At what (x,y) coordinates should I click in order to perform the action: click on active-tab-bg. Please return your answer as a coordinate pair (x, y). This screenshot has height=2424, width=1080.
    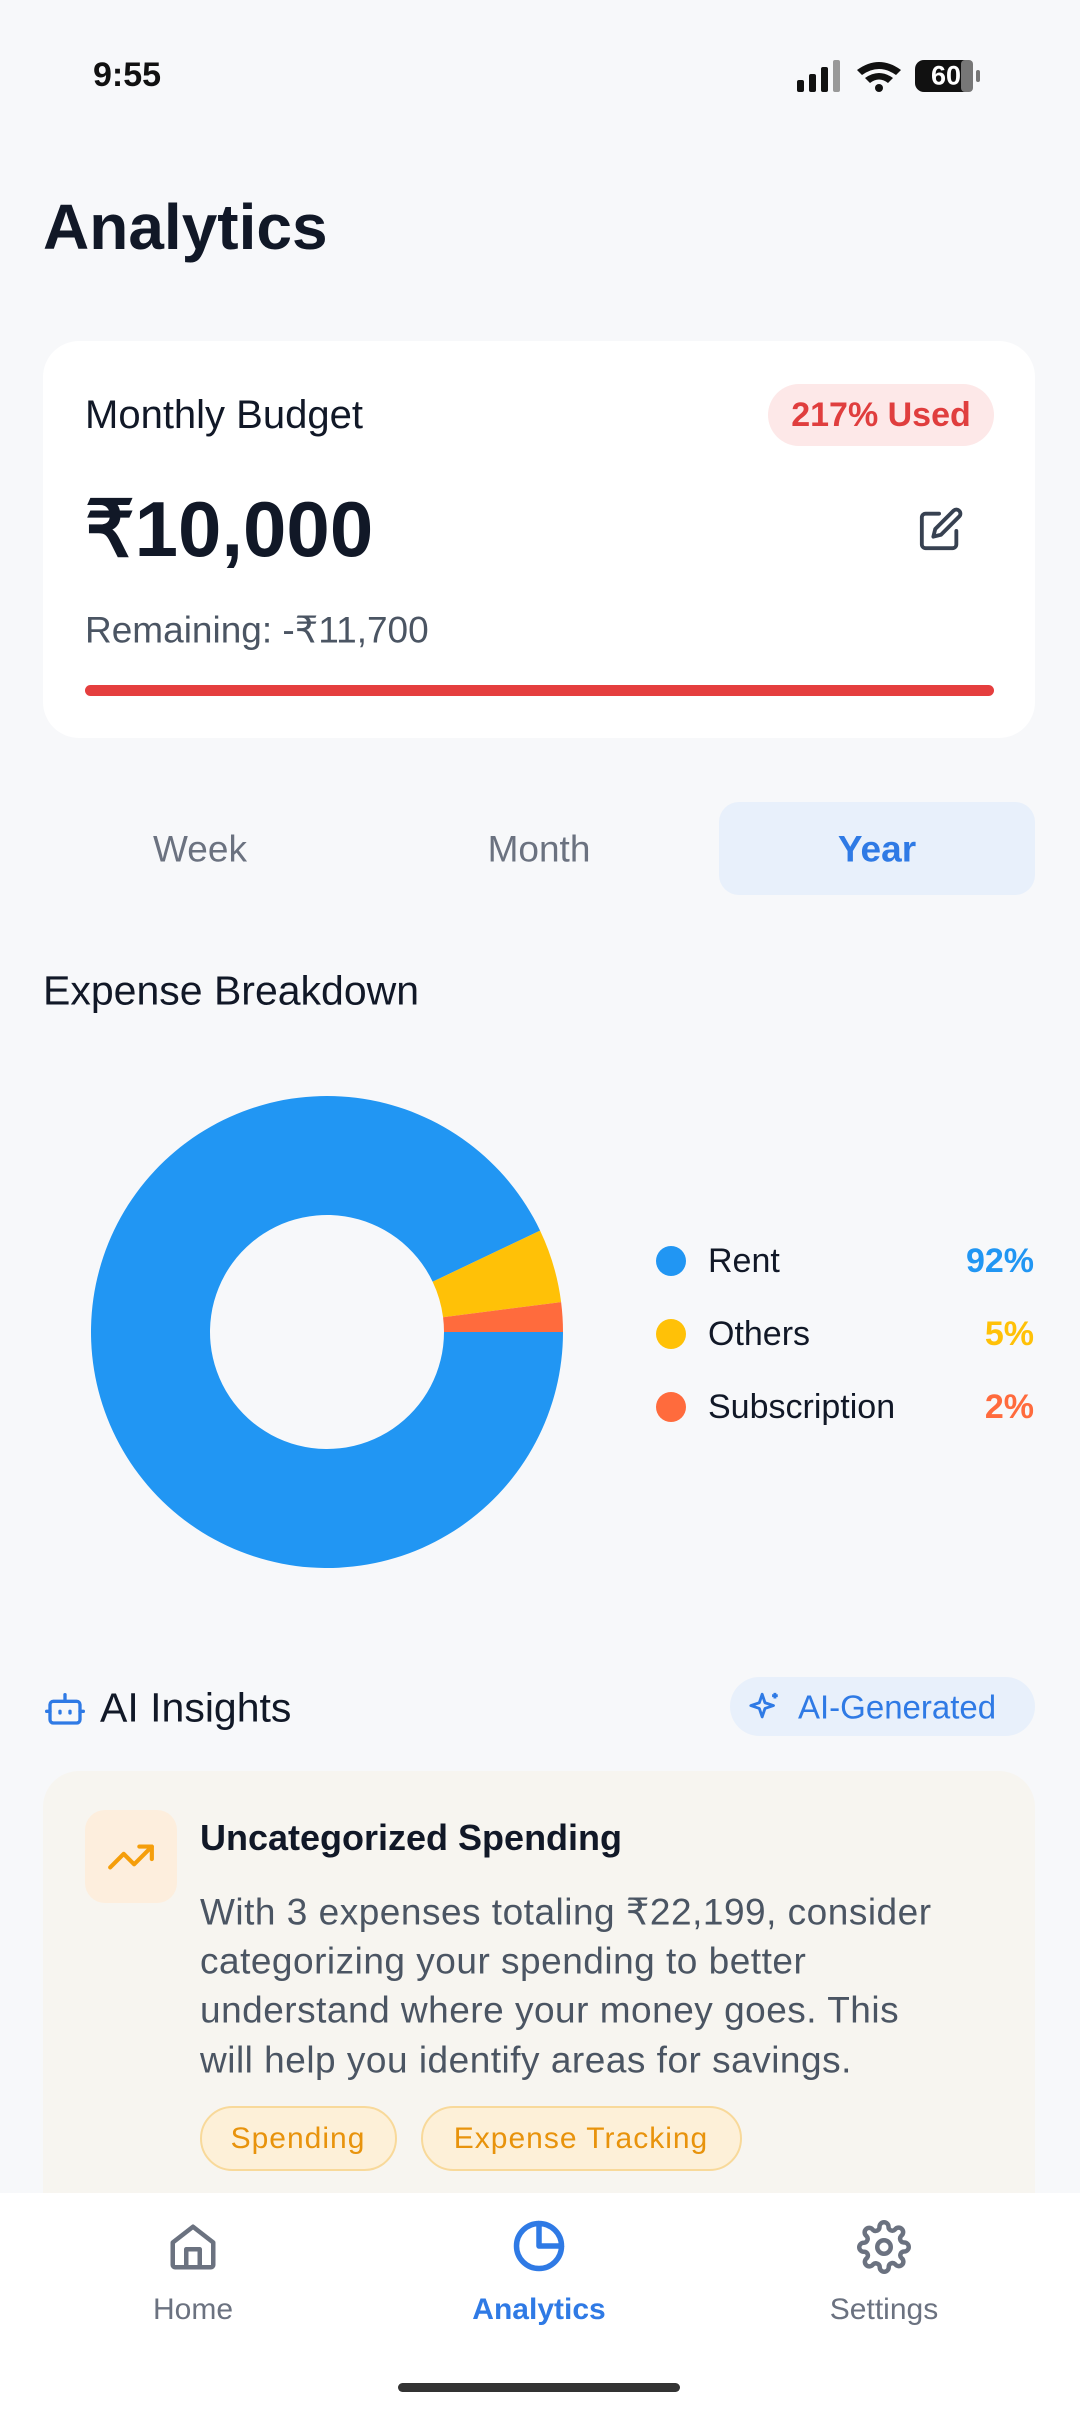
    Looking at the image, I should click on (877, 848).